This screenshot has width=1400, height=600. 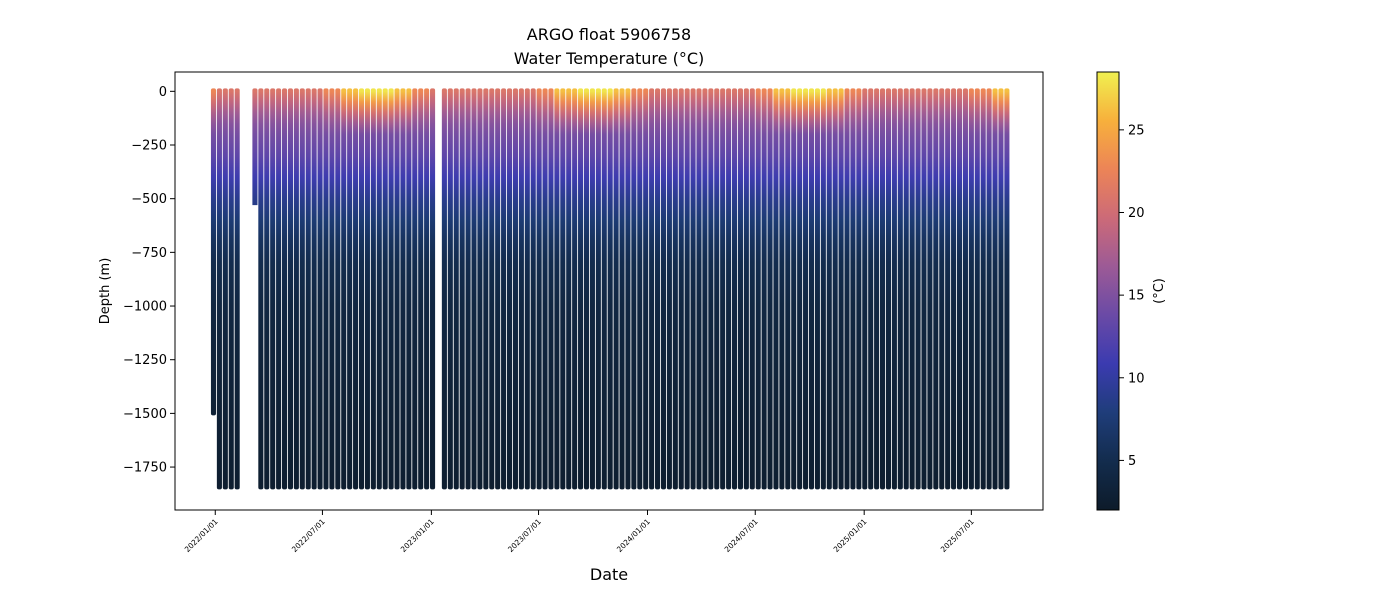 I want to click on y-tick-label: −1750, so click(x=145, y=468).